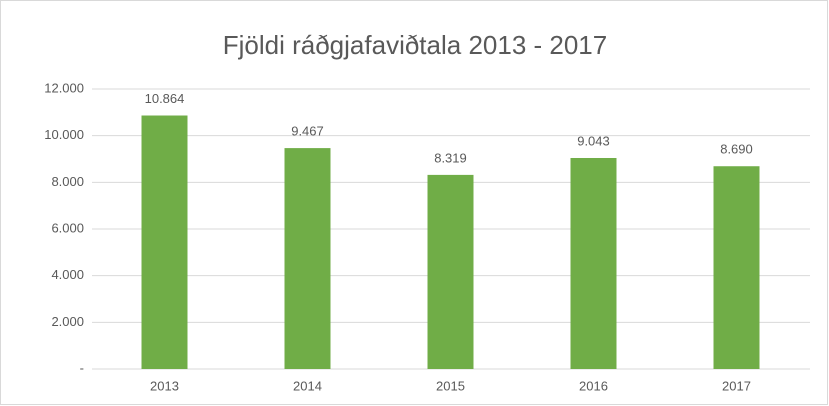 The width and height of the screenshot is (829, 406). I want to click on x-tick-label: 2014, so click(307, 385).